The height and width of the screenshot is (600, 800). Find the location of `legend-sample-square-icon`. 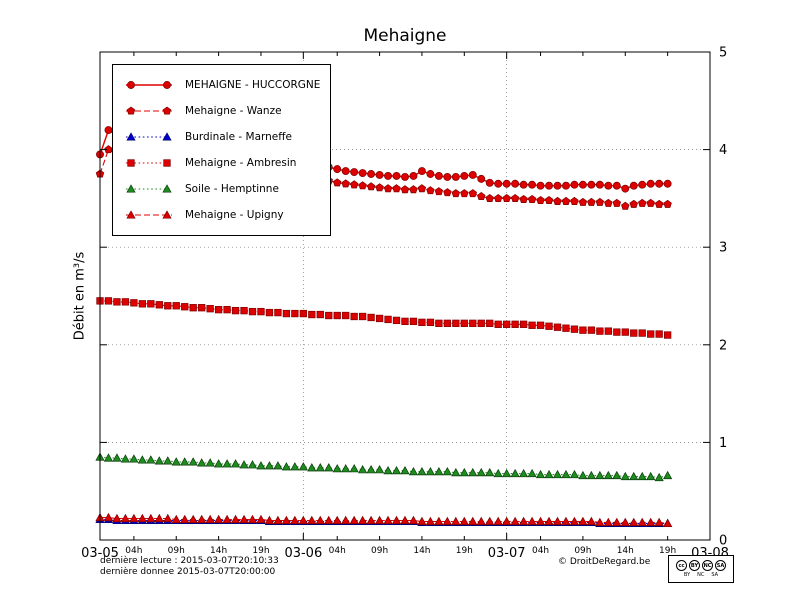

legend-sample-square-icon is located at coordinates (149, 163).